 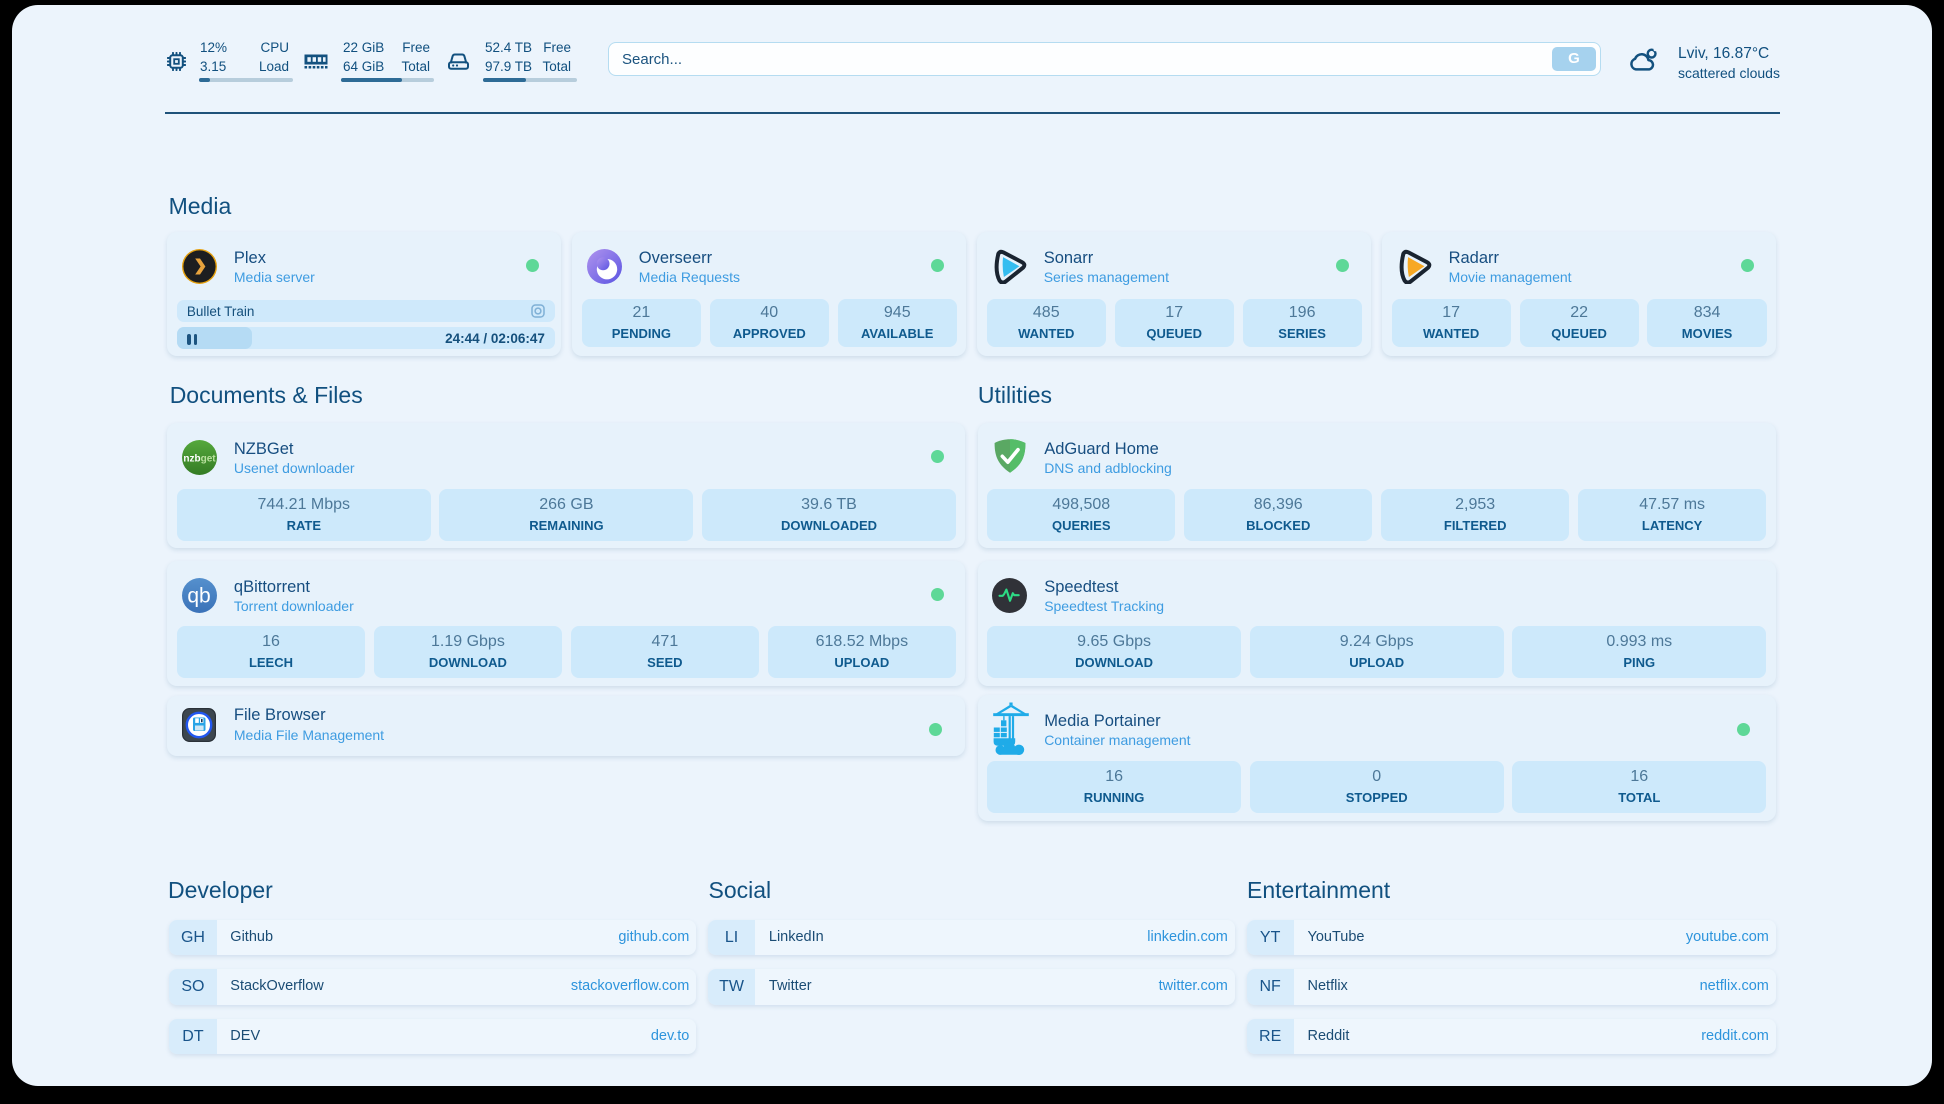 I want to click on svg-text: nzbget, so click(x=199, y=459).